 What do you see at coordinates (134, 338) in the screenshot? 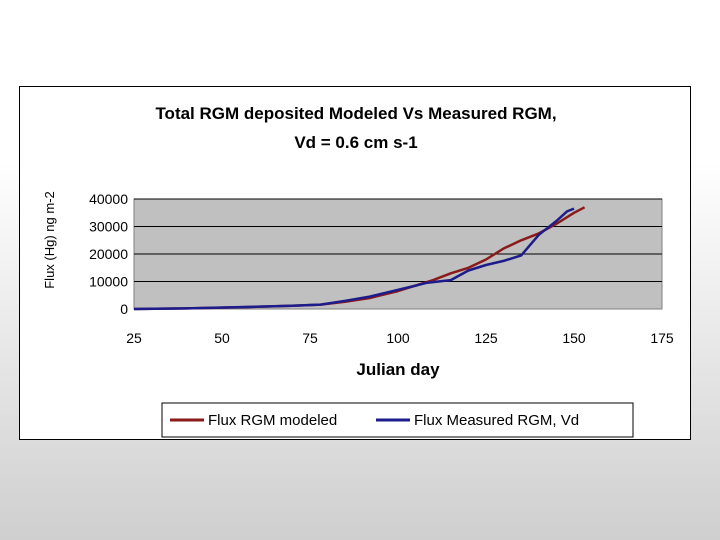
I see `x-tick-label: 25` at bounding box center [134, 338].